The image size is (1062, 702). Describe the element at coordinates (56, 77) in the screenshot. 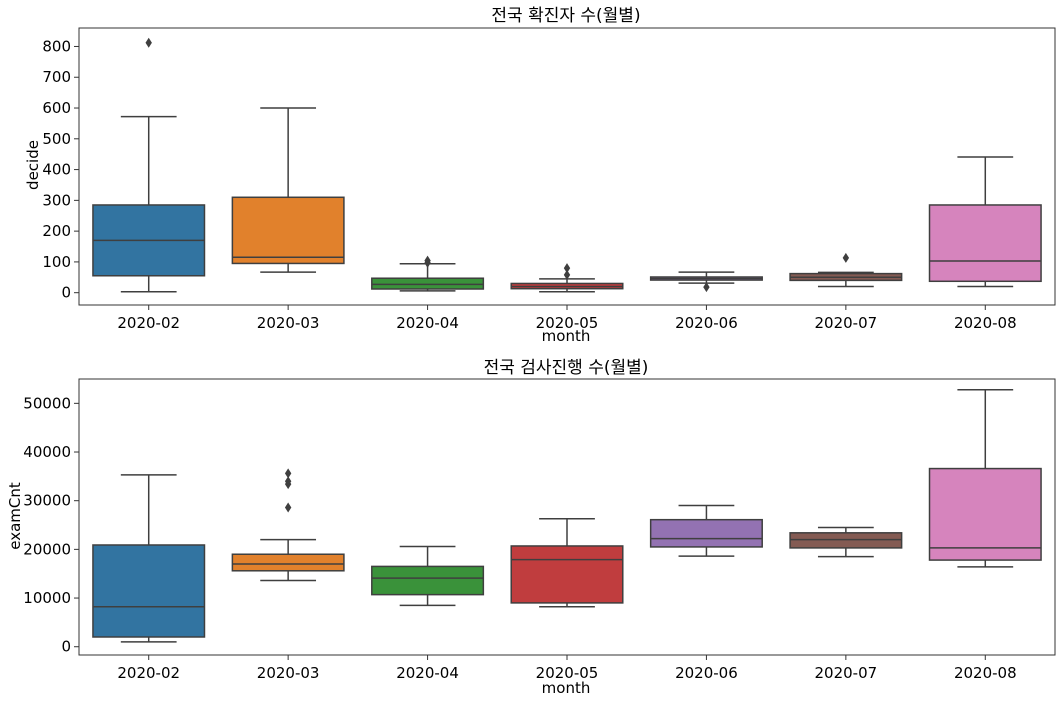

I see `y-tick-label: 700` at that location.